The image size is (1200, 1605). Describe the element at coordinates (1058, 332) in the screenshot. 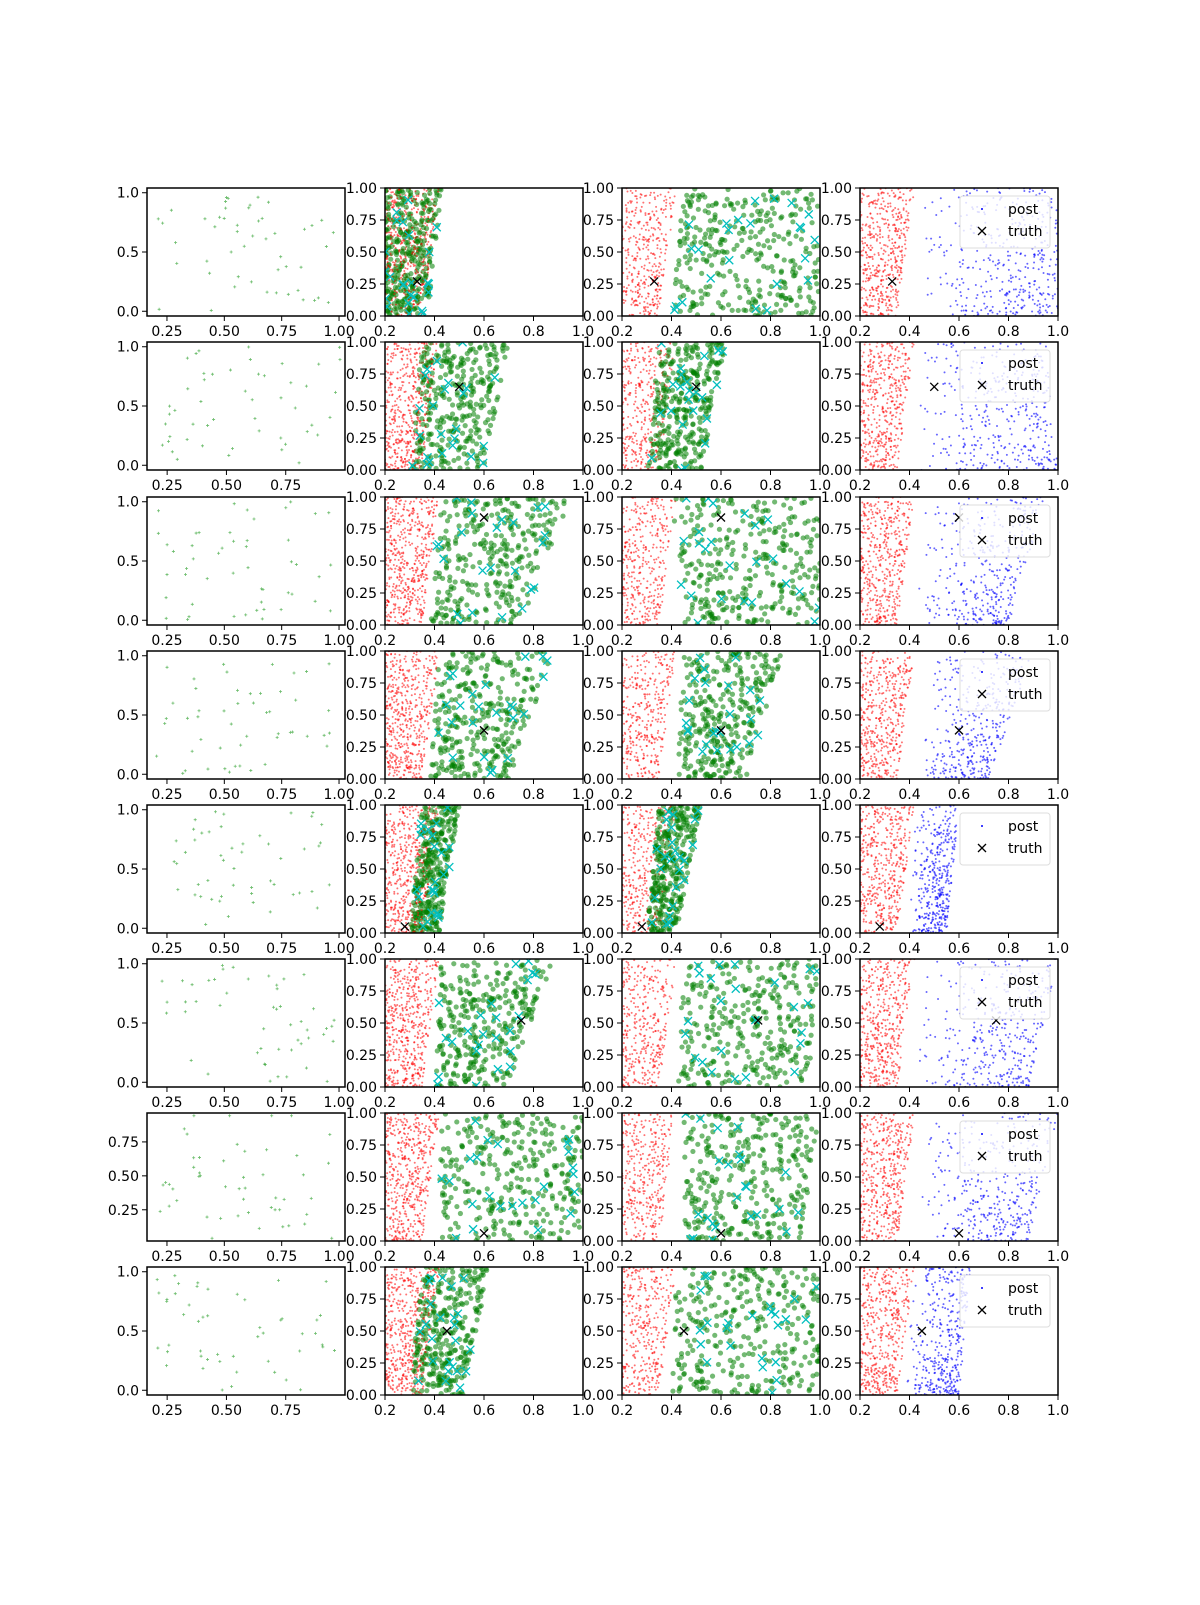

I see `x-tick-label: 1.0` at that location.